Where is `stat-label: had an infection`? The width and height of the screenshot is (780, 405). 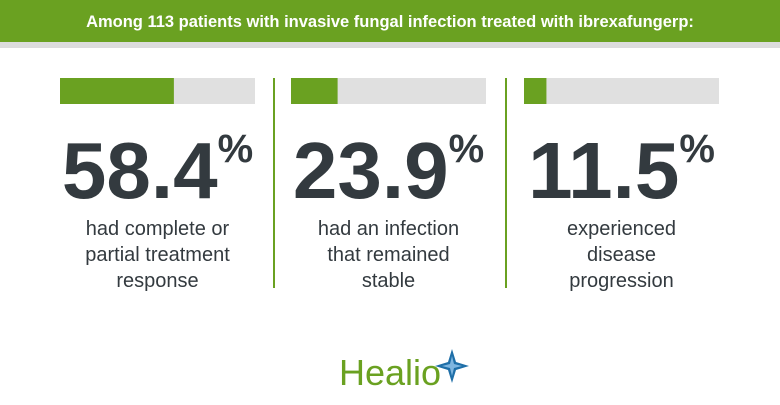
stat-label: had an infection is located at coordinates (388, 229).